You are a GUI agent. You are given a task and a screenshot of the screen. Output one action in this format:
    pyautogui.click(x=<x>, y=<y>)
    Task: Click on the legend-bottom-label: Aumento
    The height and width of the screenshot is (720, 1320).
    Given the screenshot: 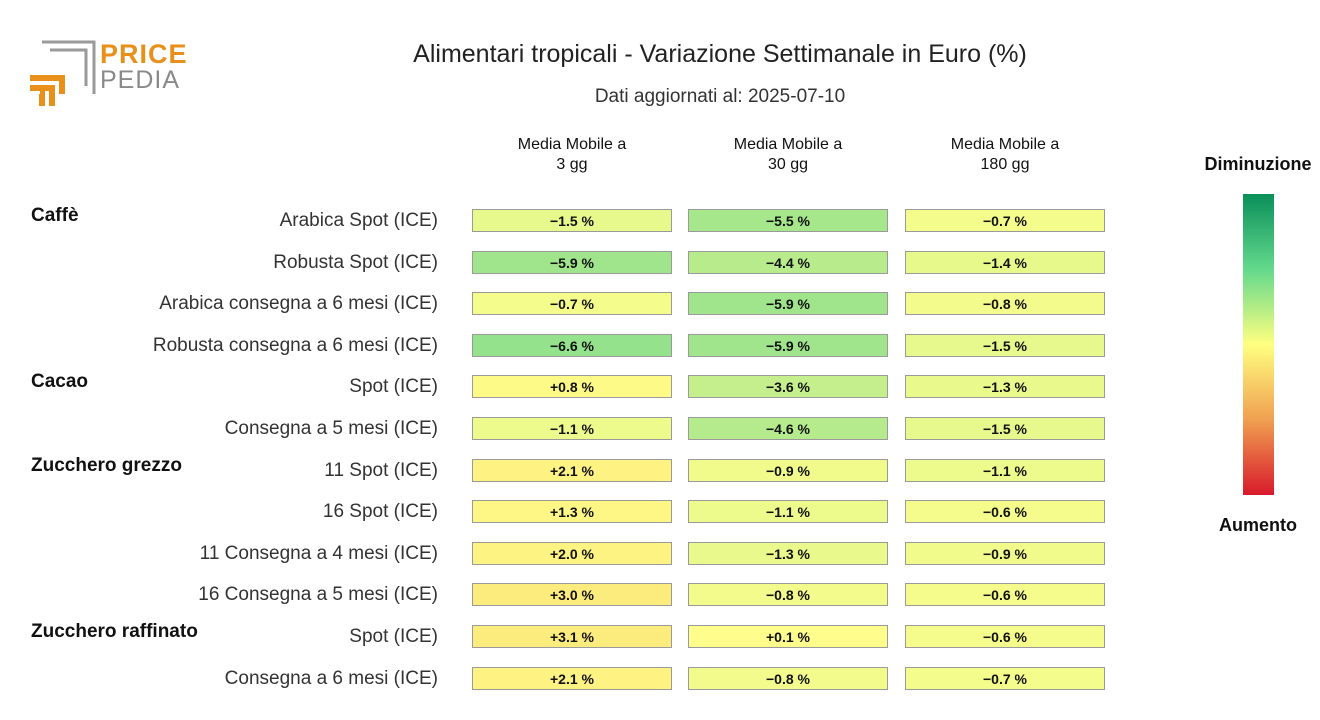 What is the action you would take?
    pyautogui.click(x=1258, y=525)
    